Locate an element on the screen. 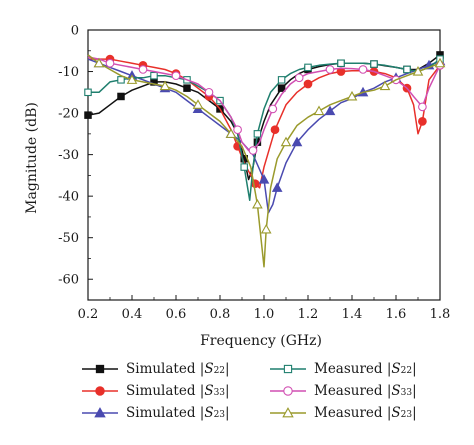  legend-item-meas-s33: Measured | S 33 | is located at coordinates (342, 391).